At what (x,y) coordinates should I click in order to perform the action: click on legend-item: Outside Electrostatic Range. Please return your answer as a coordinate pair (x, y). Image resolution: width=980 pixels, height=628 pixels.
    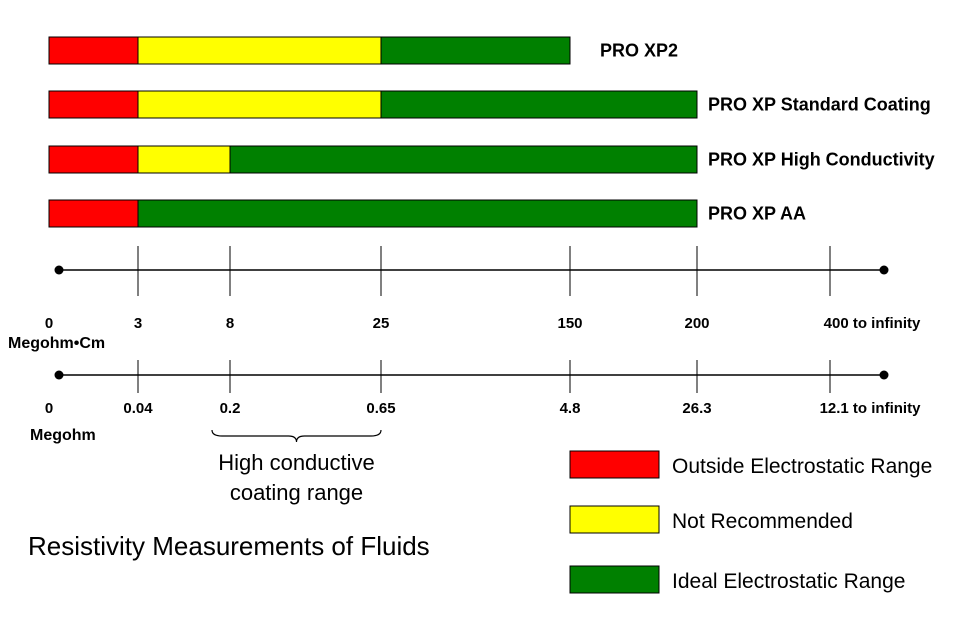
    Looking at the image, I should click on (750, 464).